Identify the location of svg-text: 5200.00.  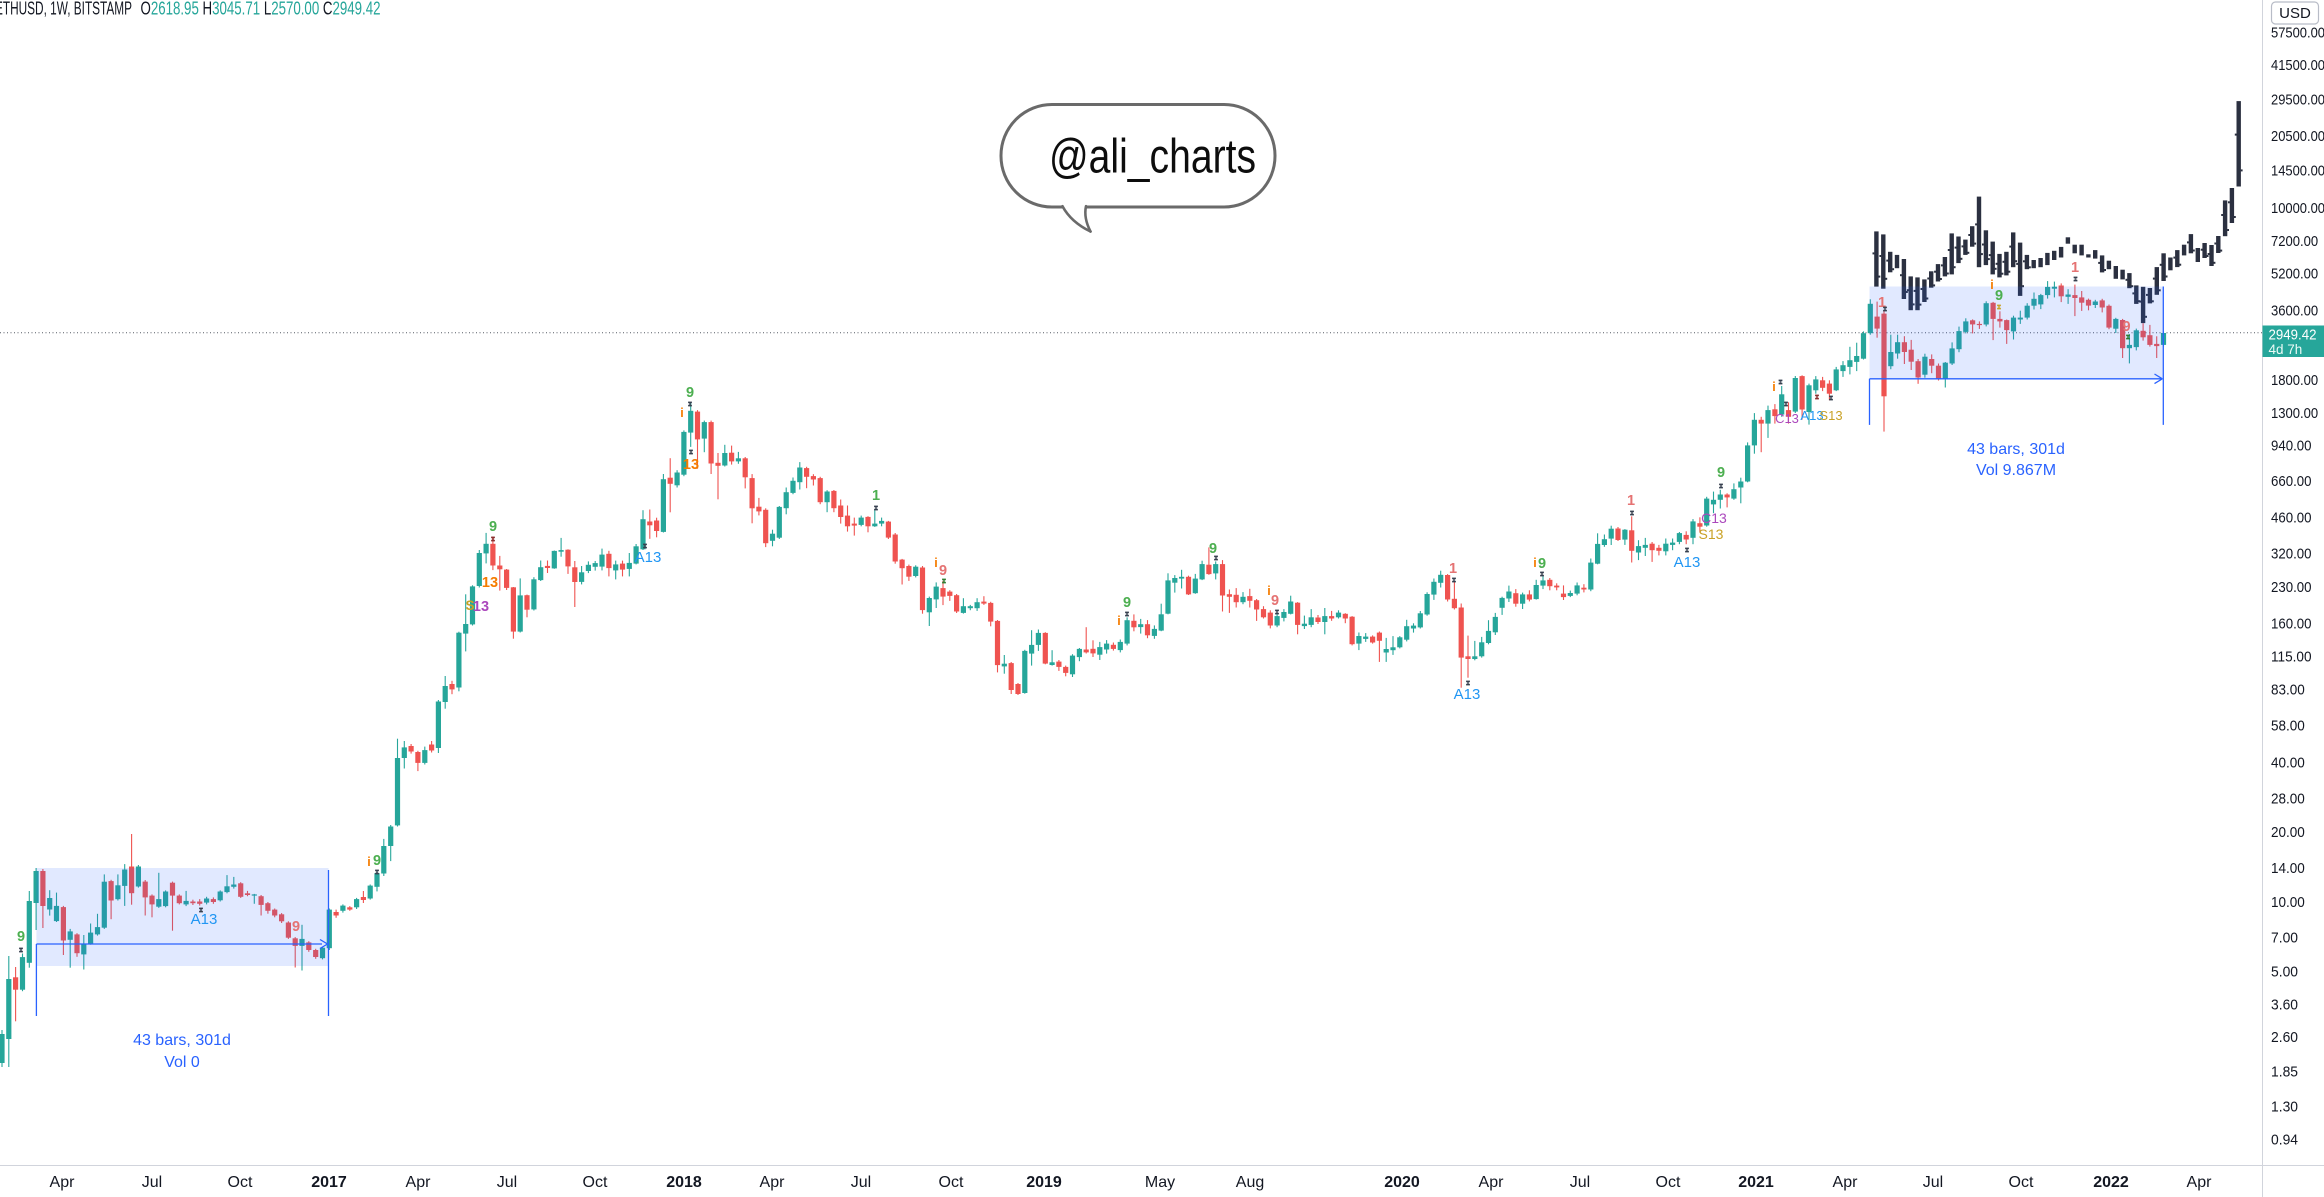
(2294, 274).